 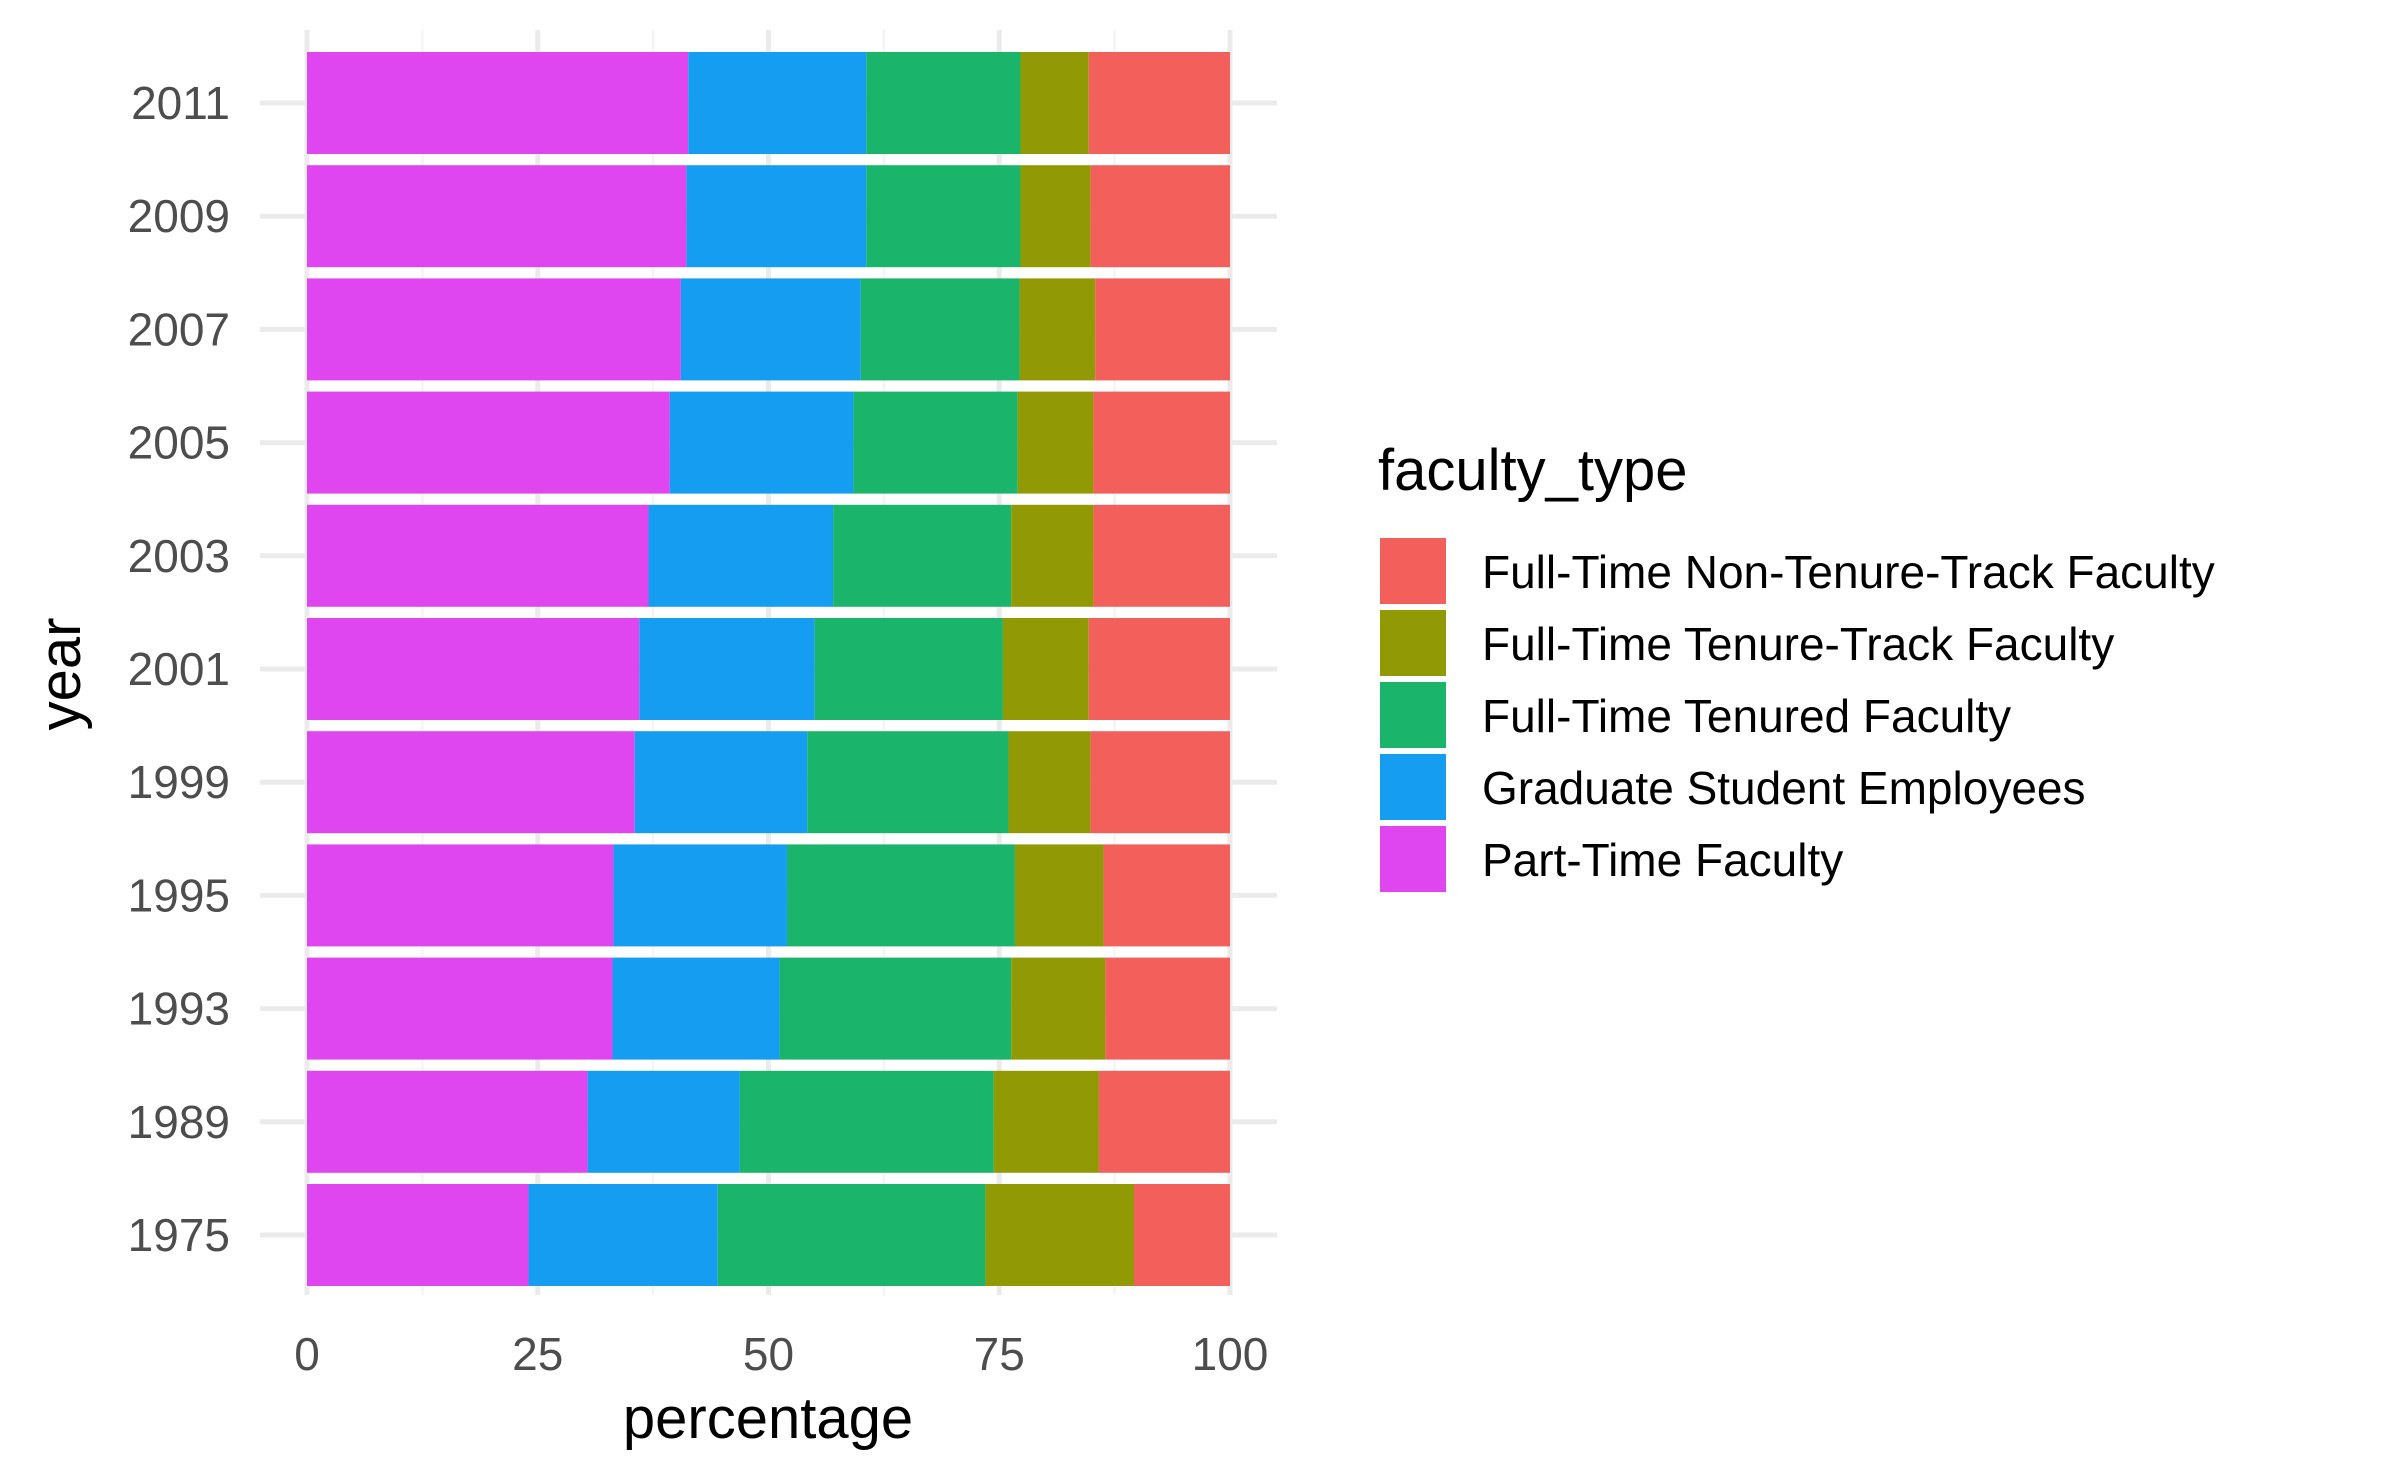 What do you see at coordinates (179, 216) in the screenshot?
I see `y-tick-label: 2009` at bounding box center [179, 216].